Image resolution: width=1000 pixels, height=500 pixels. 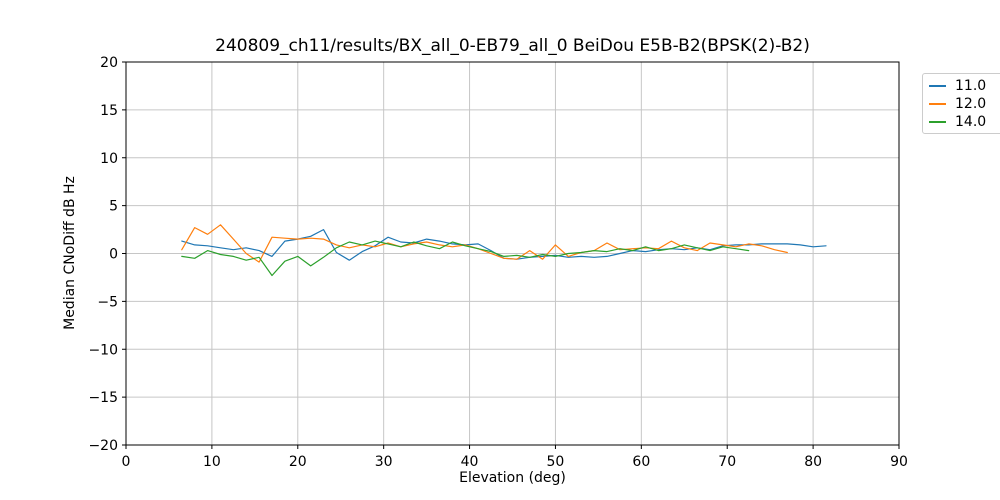 I want to click on legend-line-sample-11.0, so click(x=937, y=86).